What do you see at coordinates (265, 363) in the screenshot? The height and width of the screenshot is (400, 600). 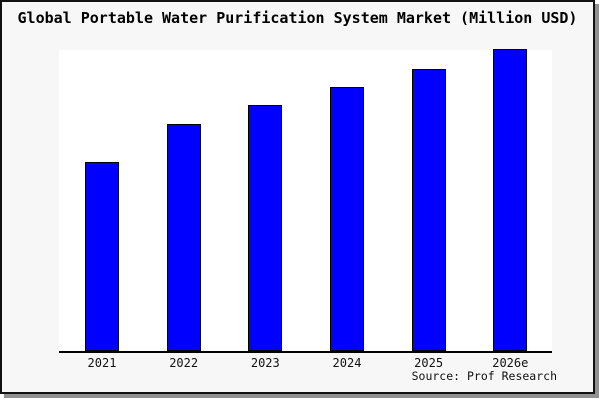 I see `x-tick-label: 2023` at bounding box center [265, 363].